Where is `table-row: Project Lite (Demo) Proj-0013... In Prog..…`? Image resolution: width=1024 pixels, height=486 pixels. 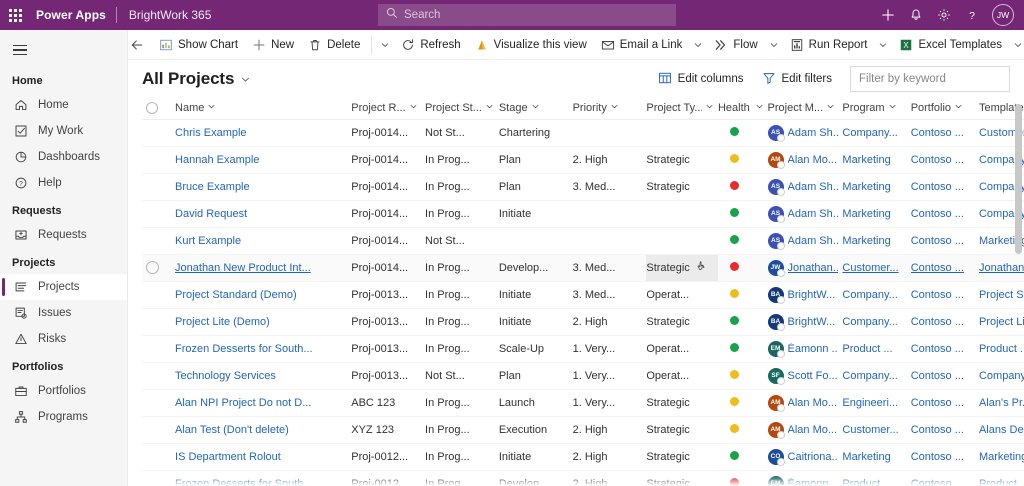 table-row: Project Lite (Demo) Proj-0013... In Prog..… is located at coordinates (583, 322).